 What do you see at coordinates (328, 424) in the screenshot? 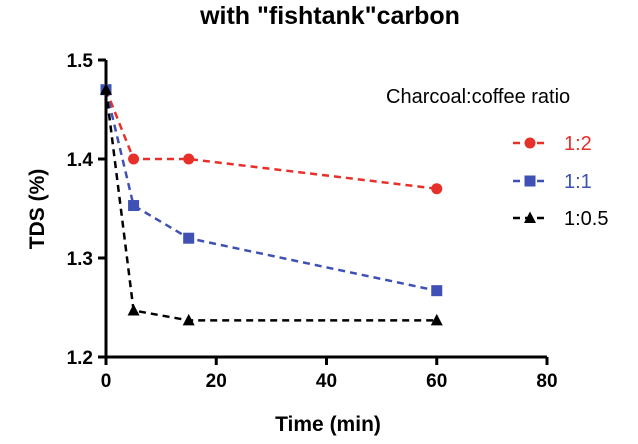
I see `x-axis-label: Time (min)` at bounding box center [328, 424].